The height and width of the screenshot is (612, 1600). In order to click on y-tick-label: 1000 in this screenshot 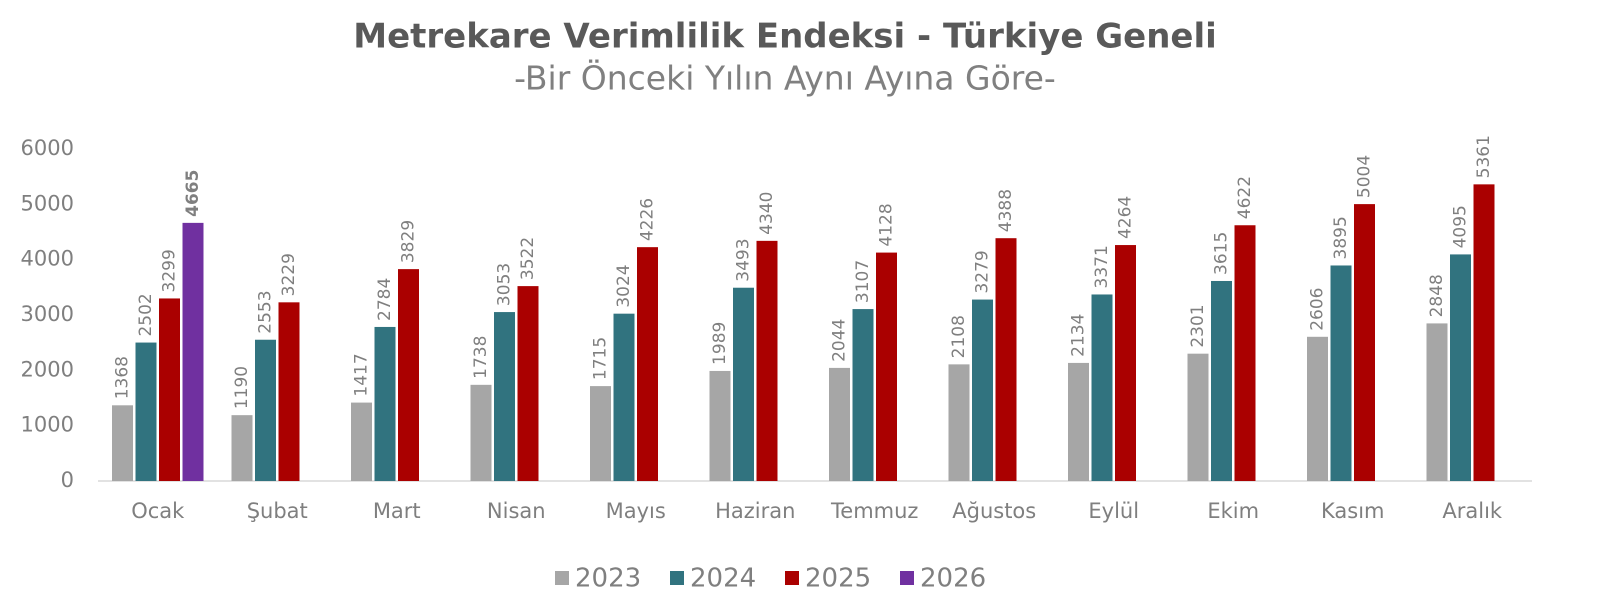, I will do `click(47, 425)`.